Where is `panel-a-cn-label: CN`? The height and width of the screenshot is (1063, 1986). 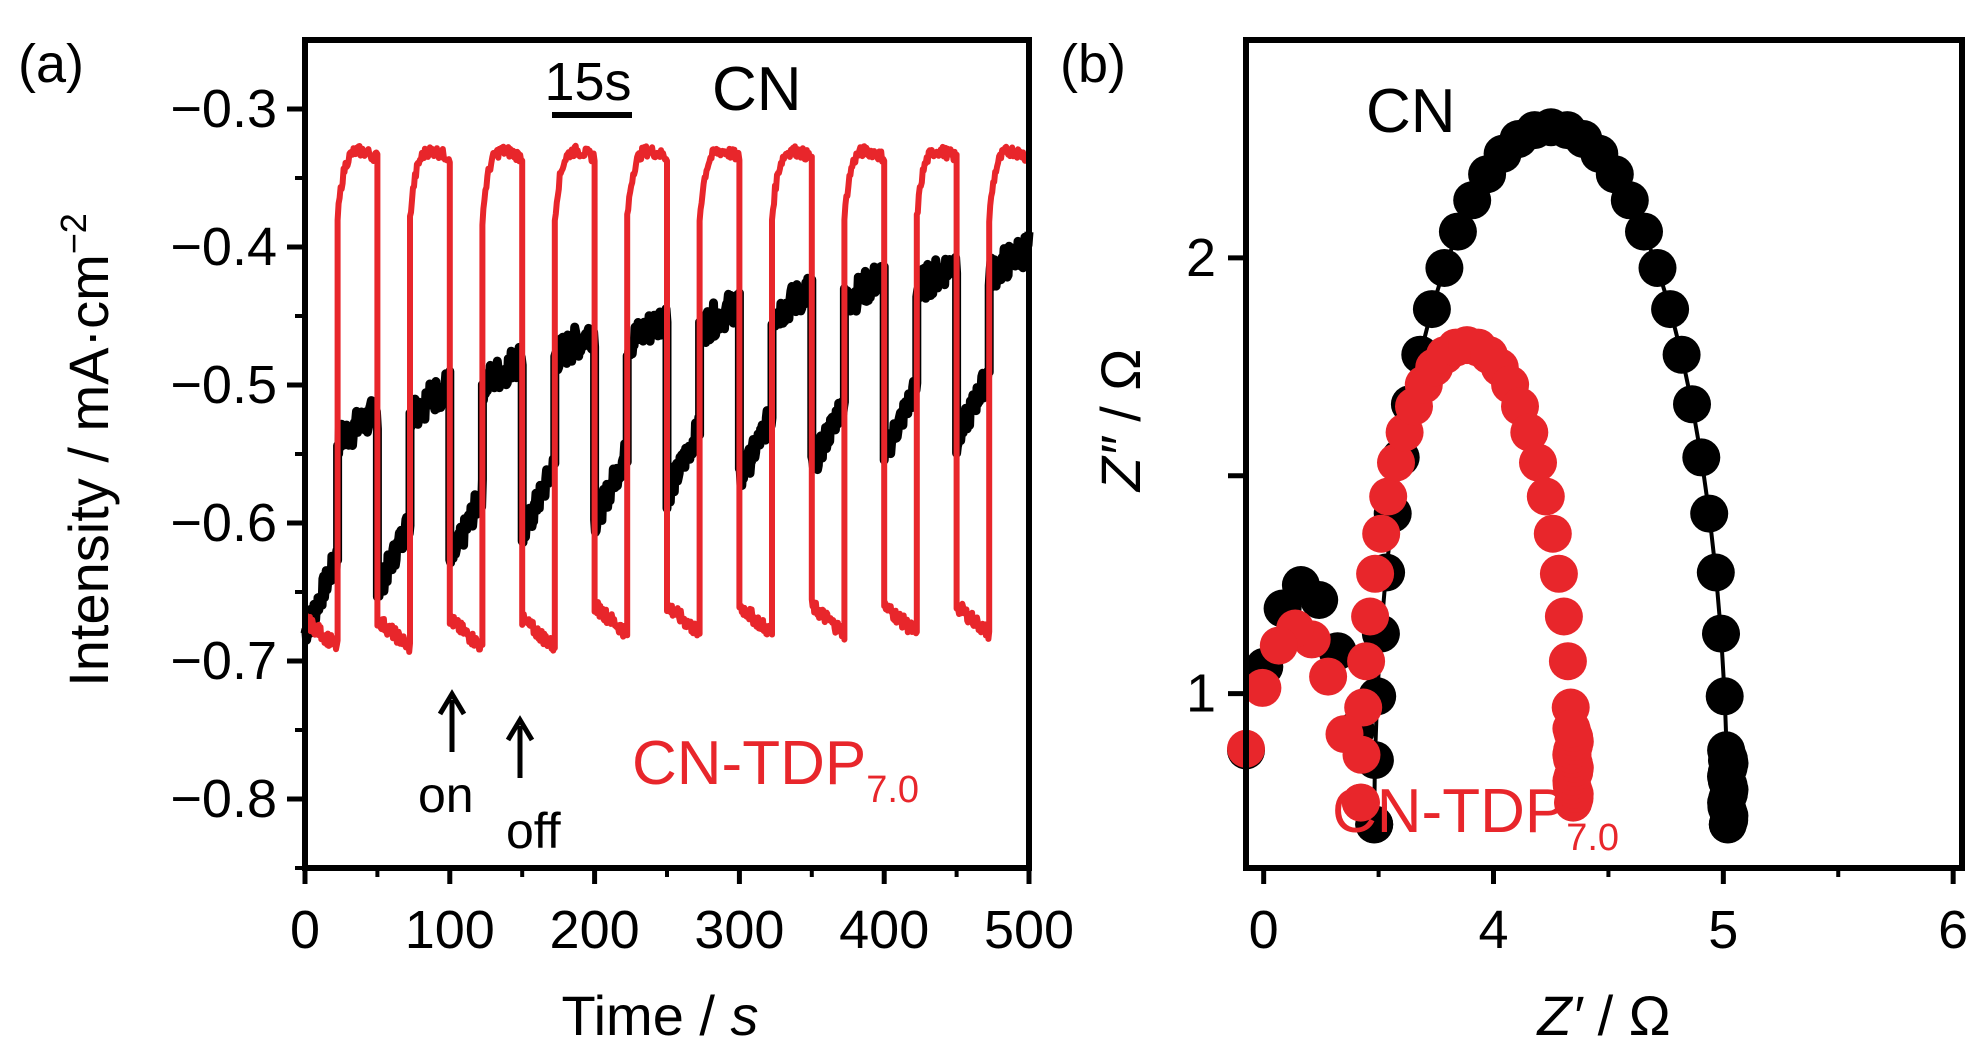 panel-a-cn-label: CN is located at coordinates (757, 89).